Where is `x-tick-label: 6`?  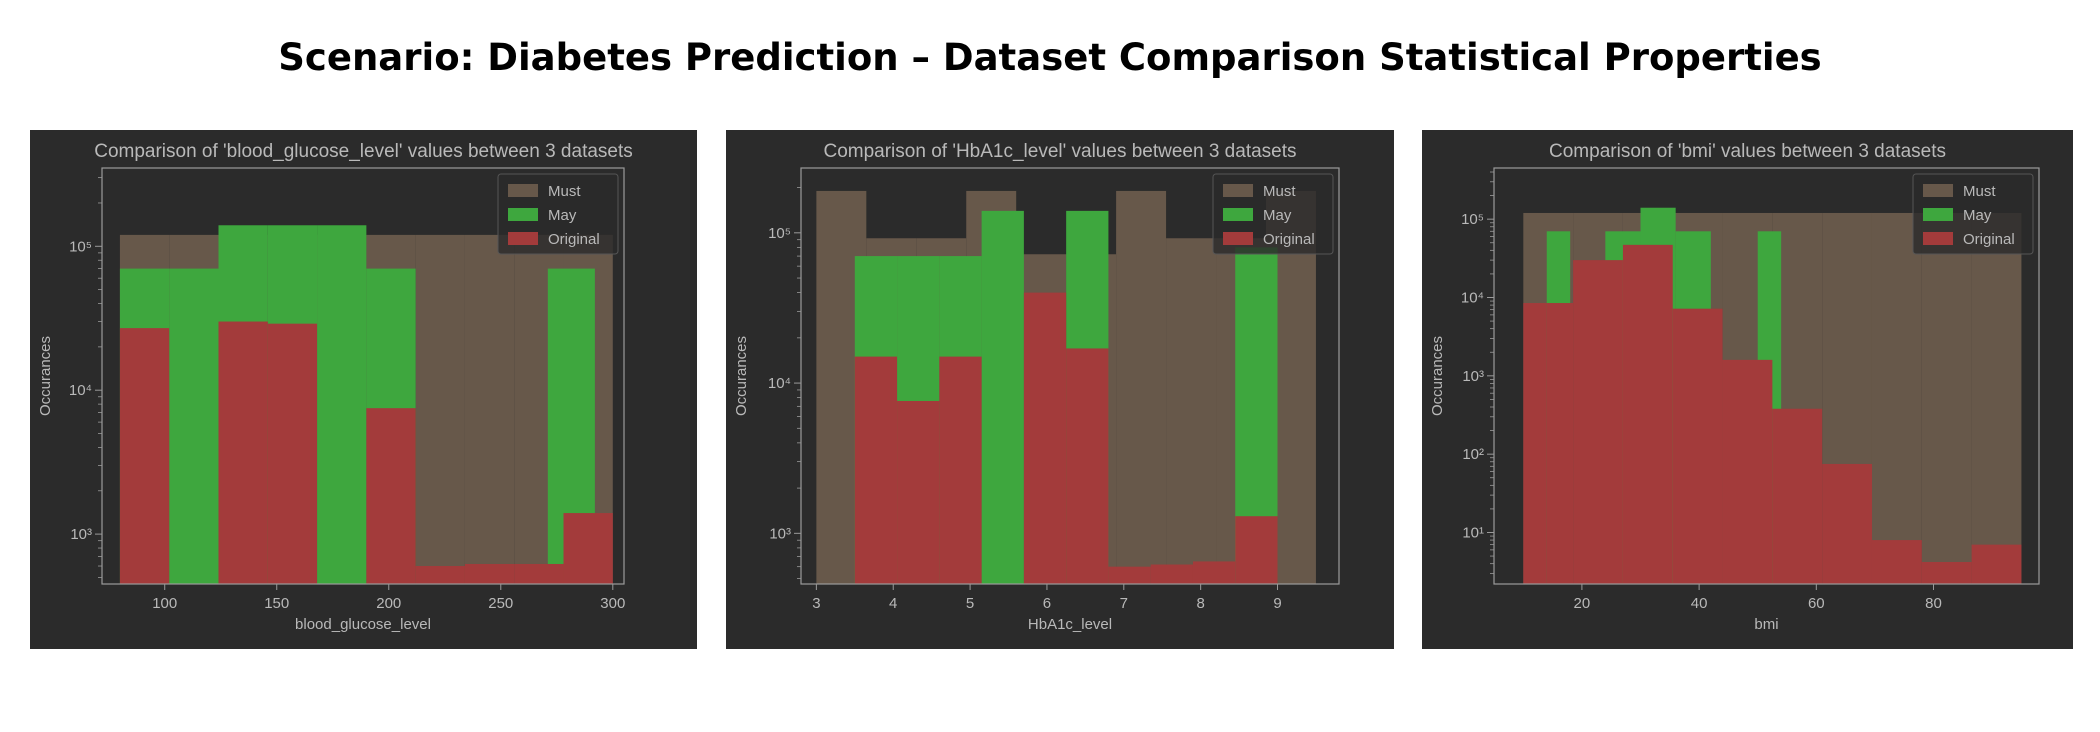 x-tick-label: 6 is located at coordinates (1047, 603).